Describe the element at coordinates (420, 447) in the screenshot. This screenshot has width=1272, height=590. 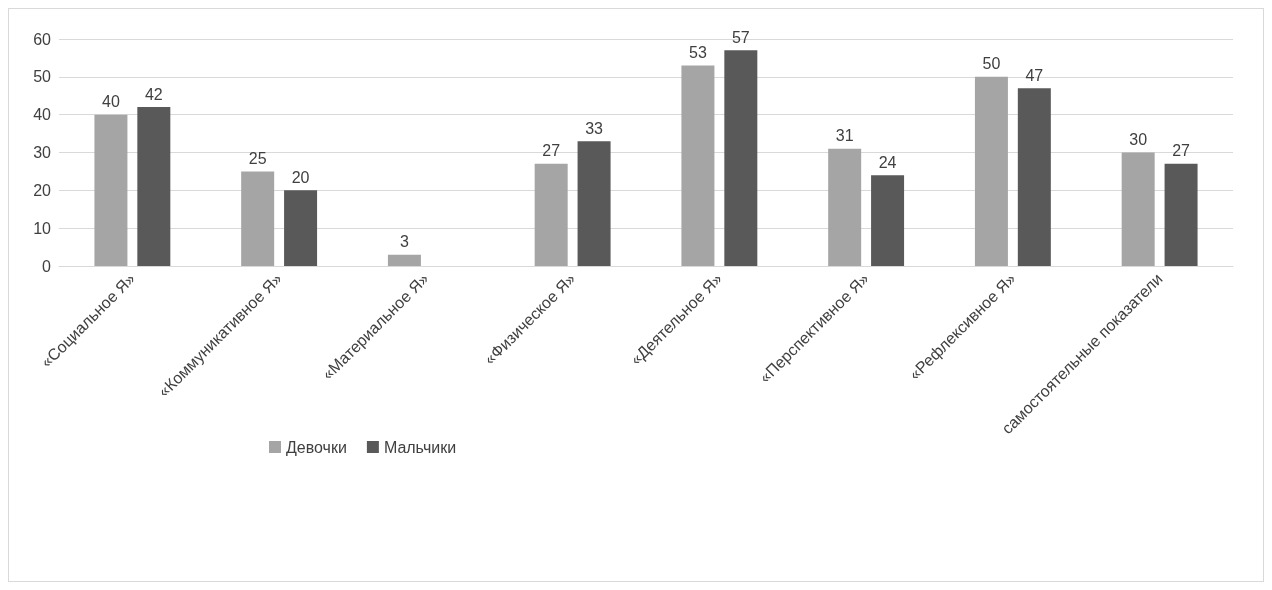
I see `legend-label: Мальчики` at that location.